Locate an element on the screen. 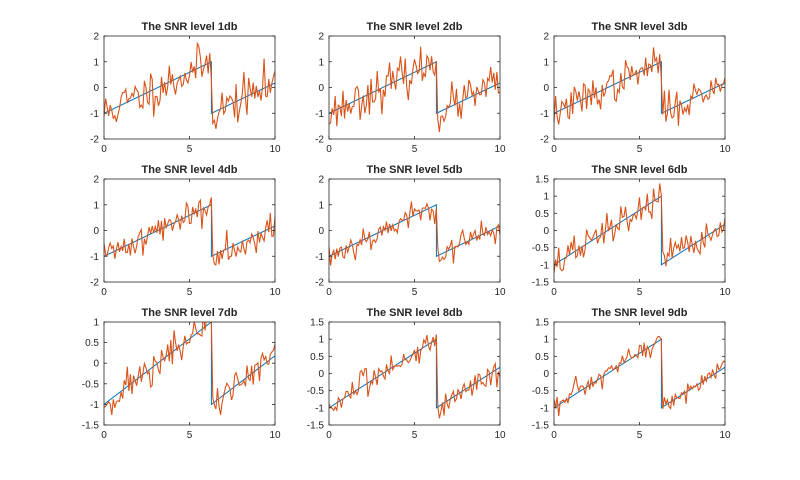 The width and height of the screenshot is (800, 480). subplot-4: The SNR level 4db 0 5 10 -2 -1 0 1 2 is located at coordinates (185, 231).